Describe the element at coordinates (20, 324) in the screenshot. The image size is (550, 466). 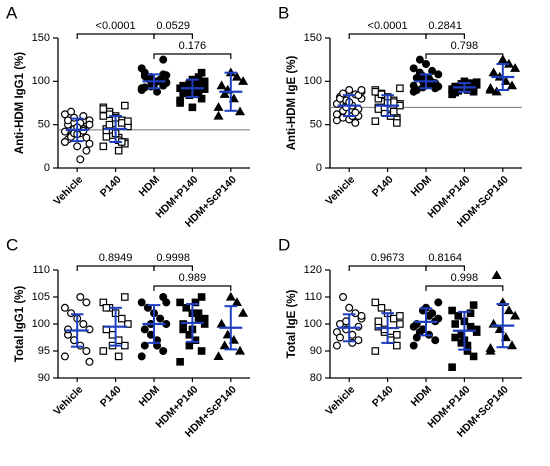
I see `y-axis-label: Total IgG1 (%)` at that location.